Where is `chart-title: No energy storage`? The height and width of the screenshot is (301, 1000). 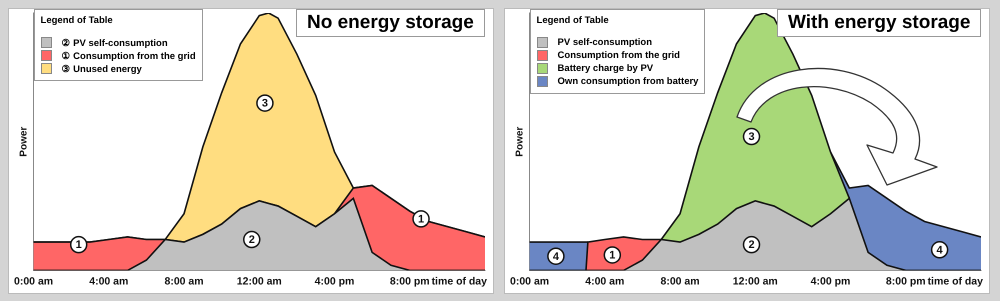
chart-title: No energy storage is located at coordinates (390, 23).